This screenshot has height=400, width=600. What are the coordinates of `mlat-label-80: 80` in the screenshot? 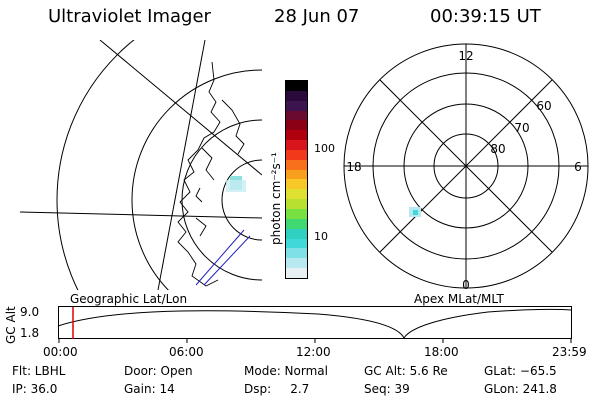 It's located at (497, 149).